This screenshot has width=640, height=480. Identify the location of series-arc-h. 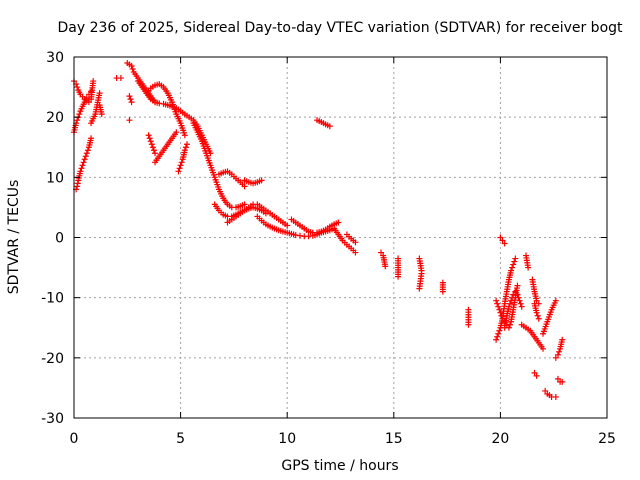
(130, 99).